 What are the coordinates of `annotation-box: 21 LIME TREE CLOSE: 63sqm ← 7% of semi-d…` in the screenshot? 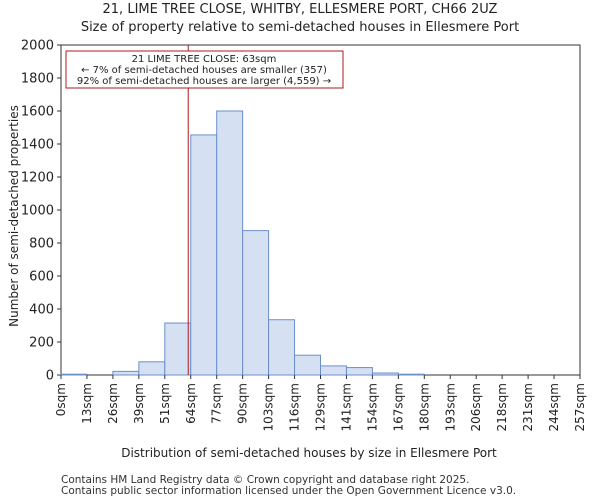 It's located at (204, 69).